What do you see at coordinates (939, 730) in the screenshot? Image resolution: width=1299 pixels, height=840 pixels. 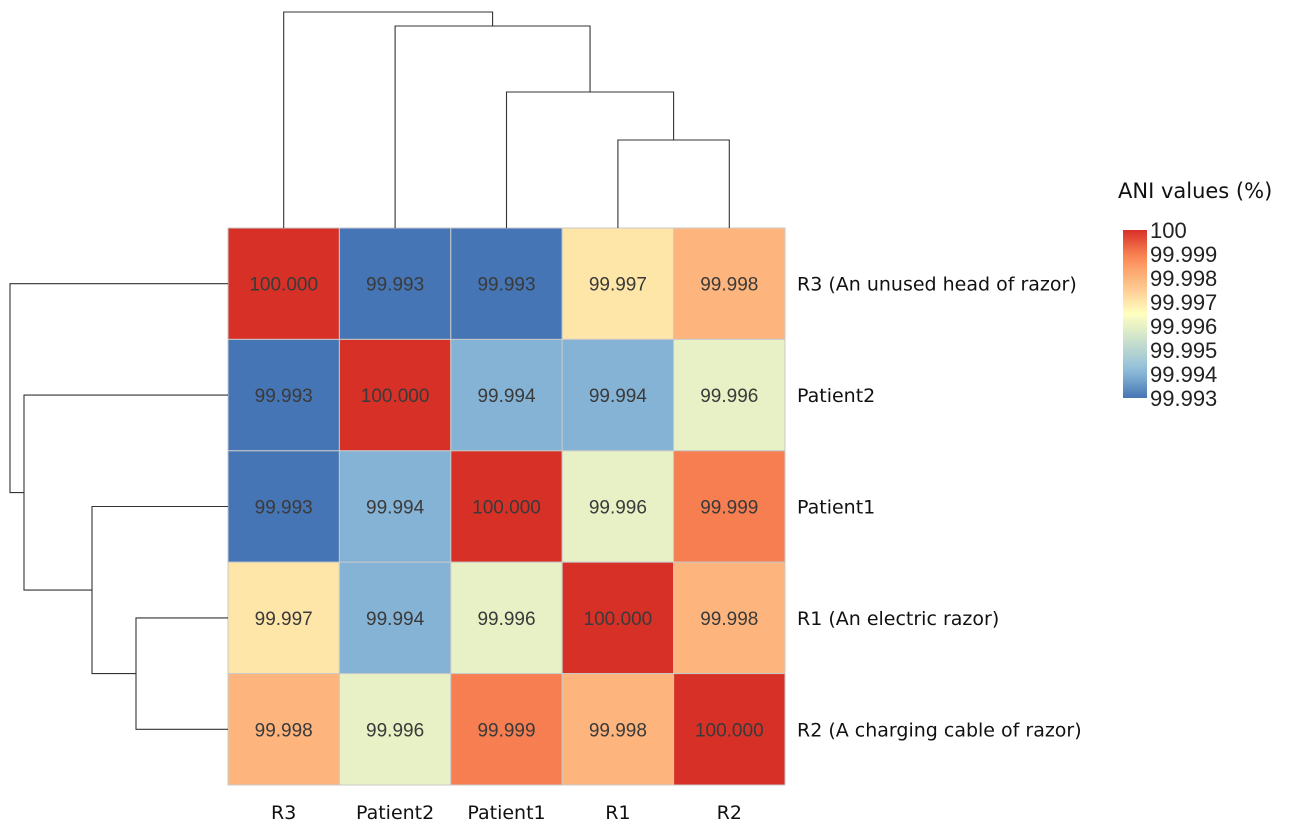 I see `row-label: R2 (A charging cable of razor)` at bounding box center [939, 730].